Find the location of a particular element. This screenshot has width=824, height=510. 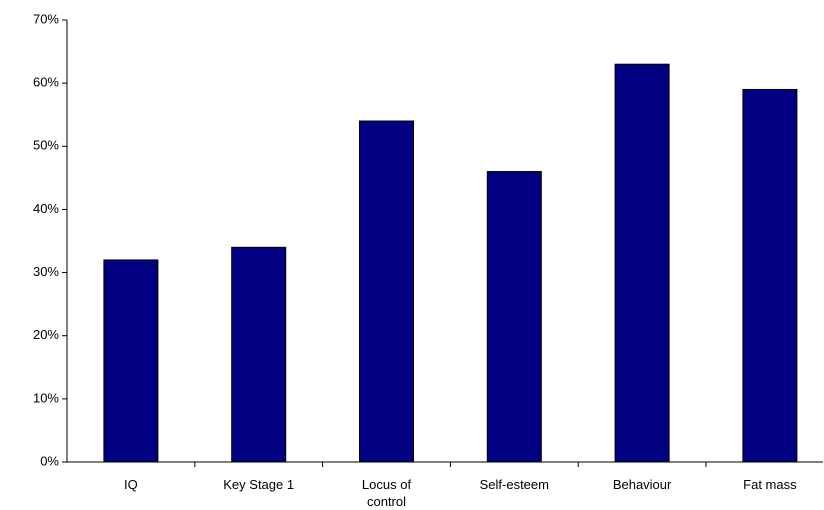

y-tick-label: 60% is located at coordinates (46, 82).